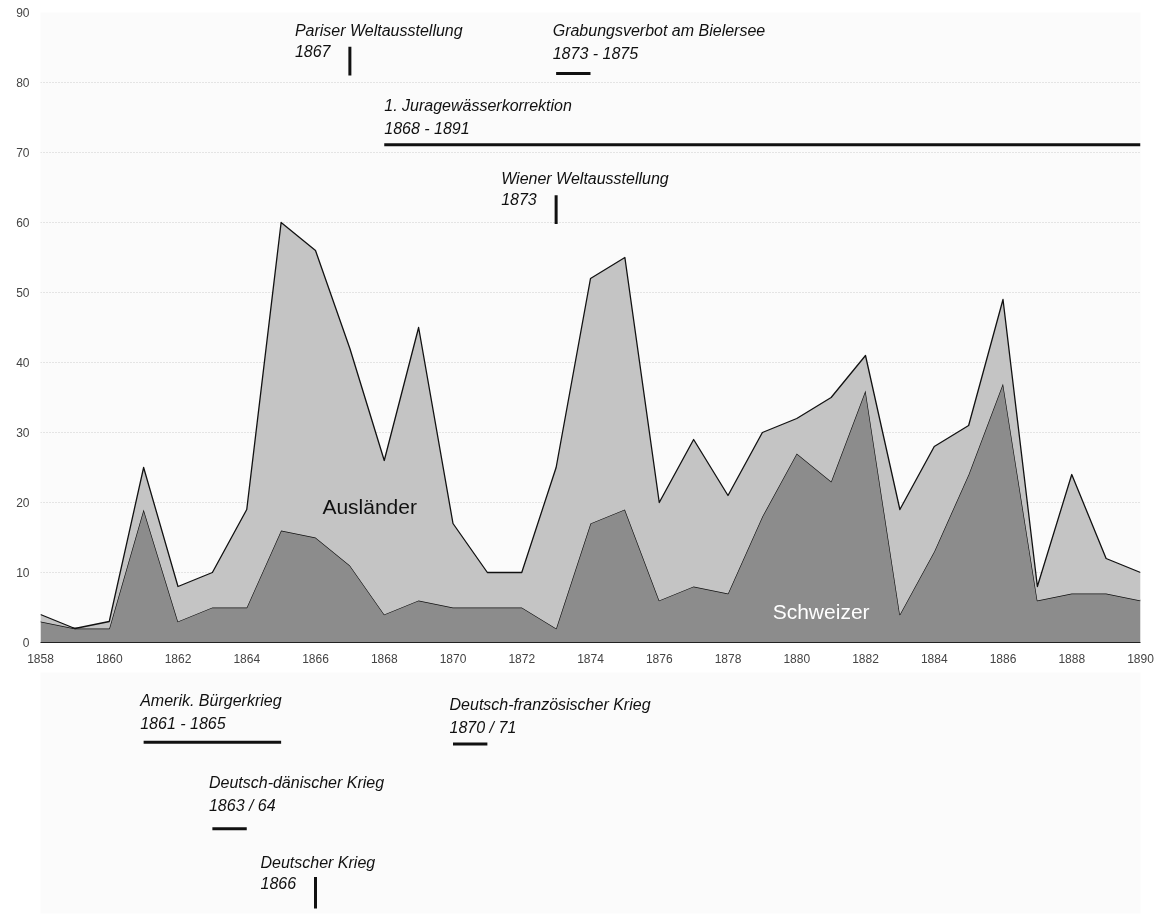 The width and height of the screenshot is (1169, 919). I want to click on text: Amerik. Bürgerkrieg 1861 - 1865, so click(210, 712).